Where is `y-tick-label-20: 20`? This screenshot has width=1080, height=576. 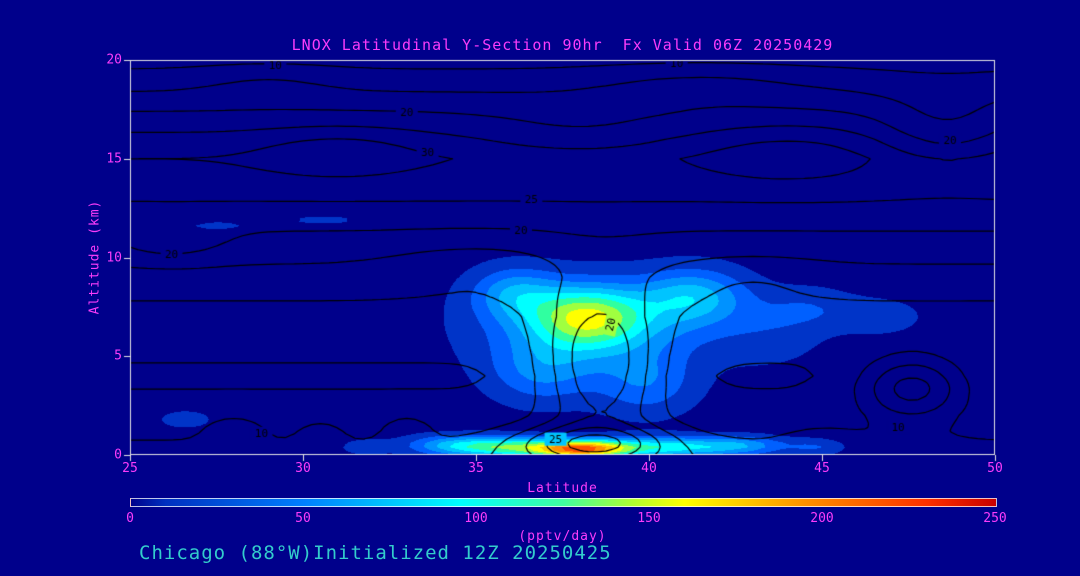 y-tick-label-20: 20 is located at coordinates (114, 60).